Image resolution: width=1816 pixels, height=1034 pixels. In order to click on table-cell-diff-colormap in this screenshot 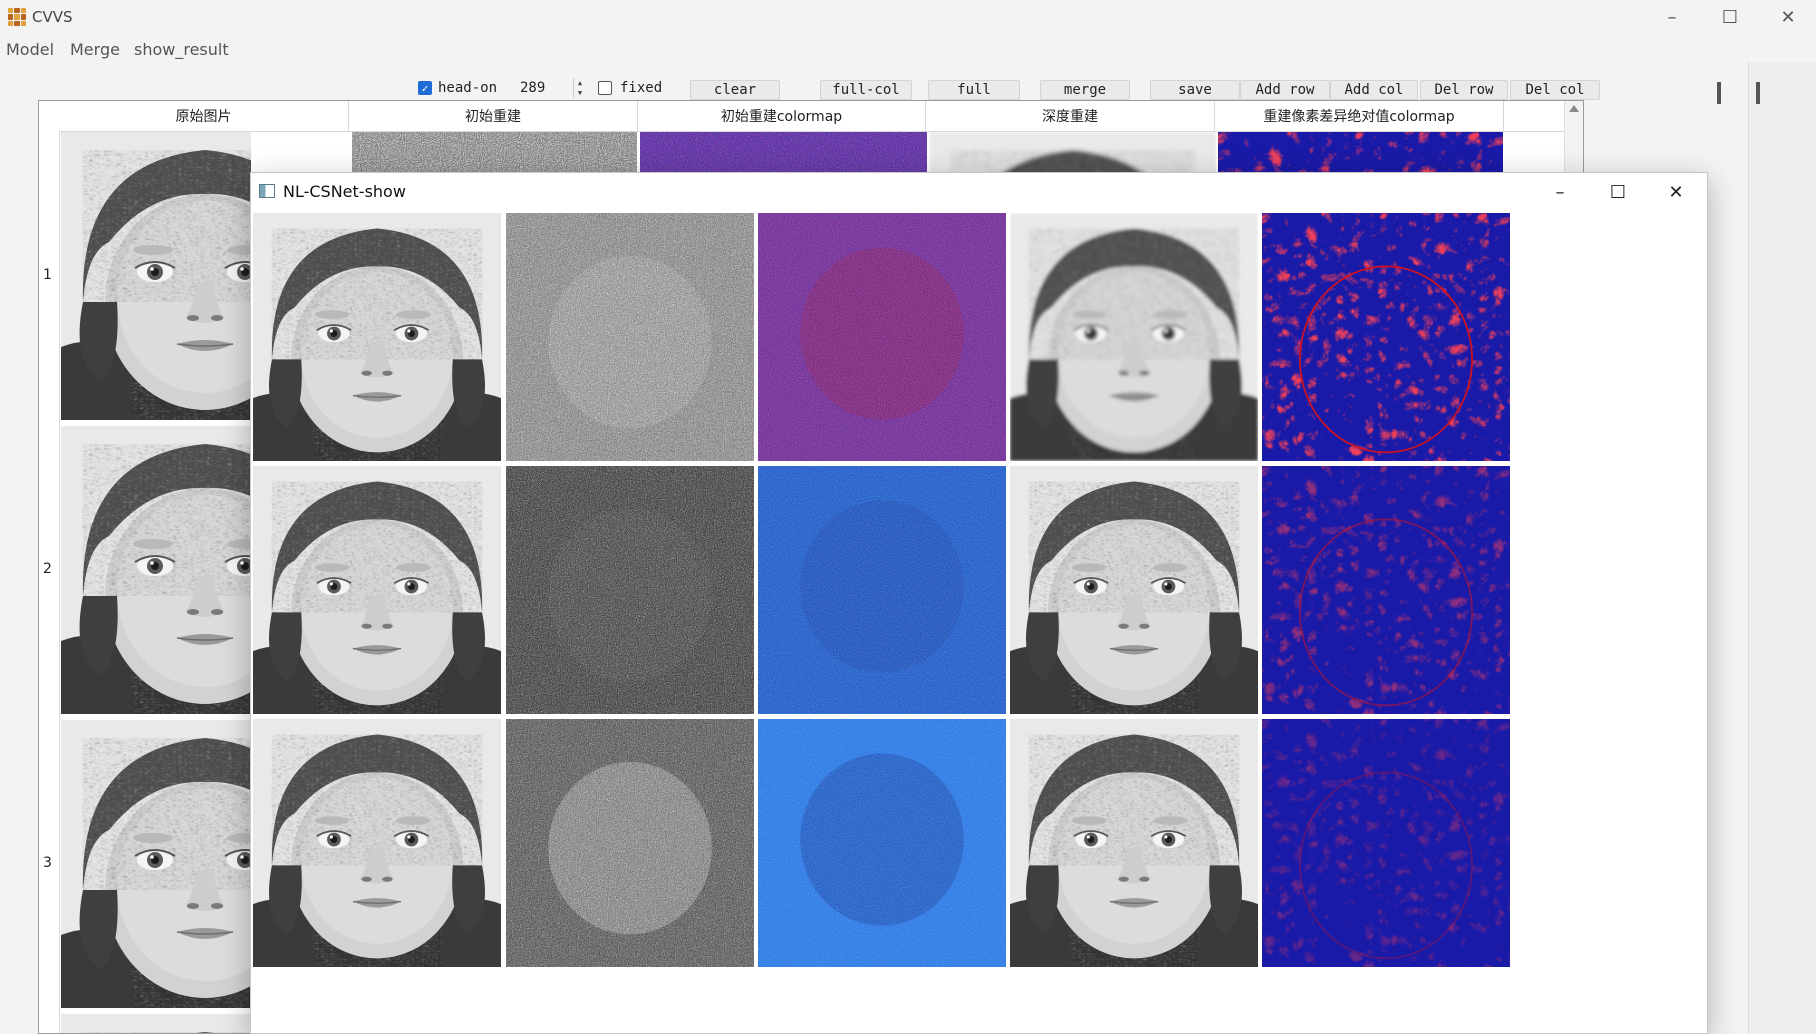, I will do `click(1360, 152)`.